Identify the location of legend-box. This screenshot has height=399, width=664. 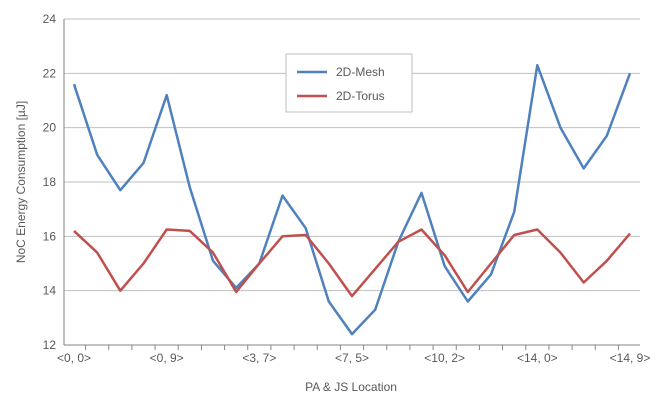
(349, 83).